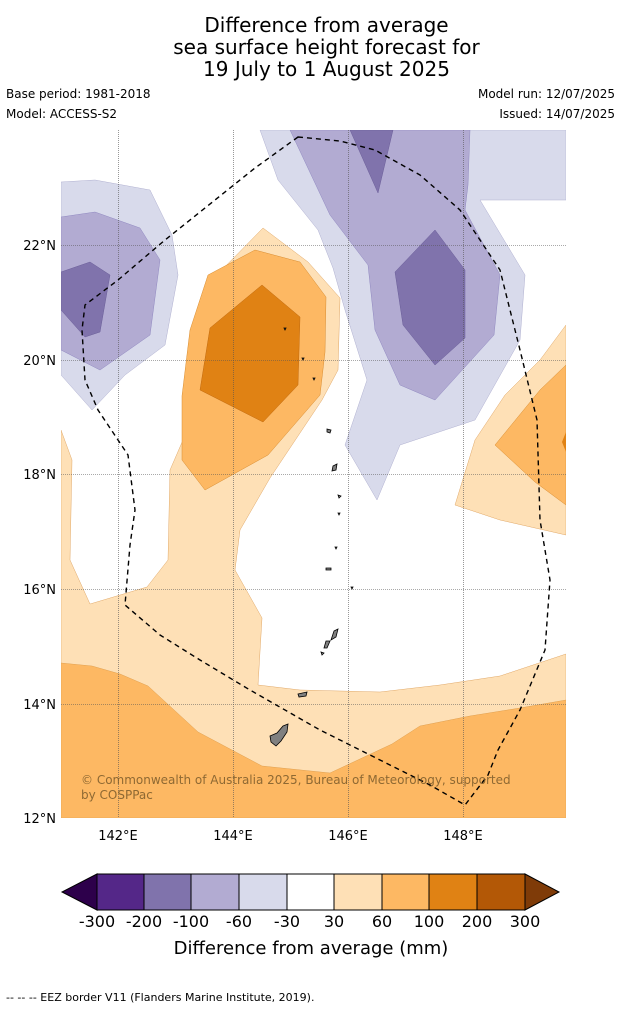 This screenshot has width=621, height=1011. I want to click on contour-100-200-center, so click(250, 353).